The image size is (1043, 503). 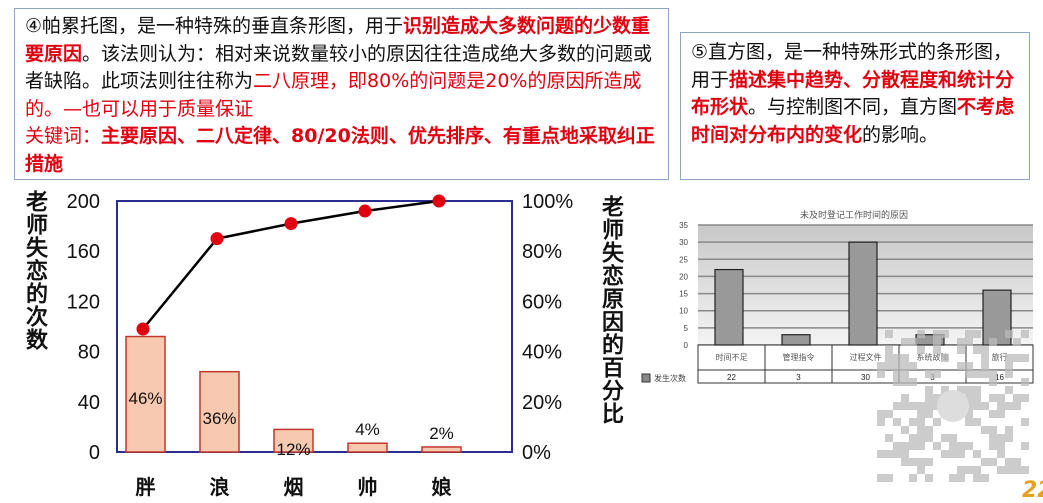 I want to click on bar-data-label: 46%, so click(x=145, y=398).